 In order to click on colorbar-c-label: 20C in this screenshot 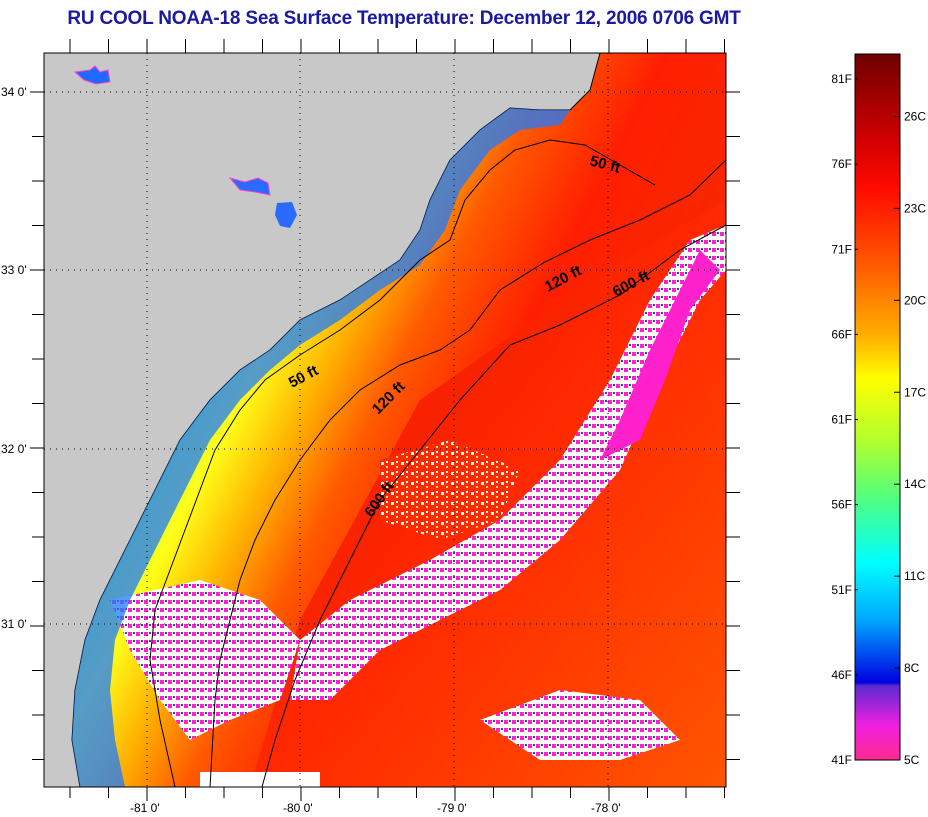, I will do `click(915, 300)`.